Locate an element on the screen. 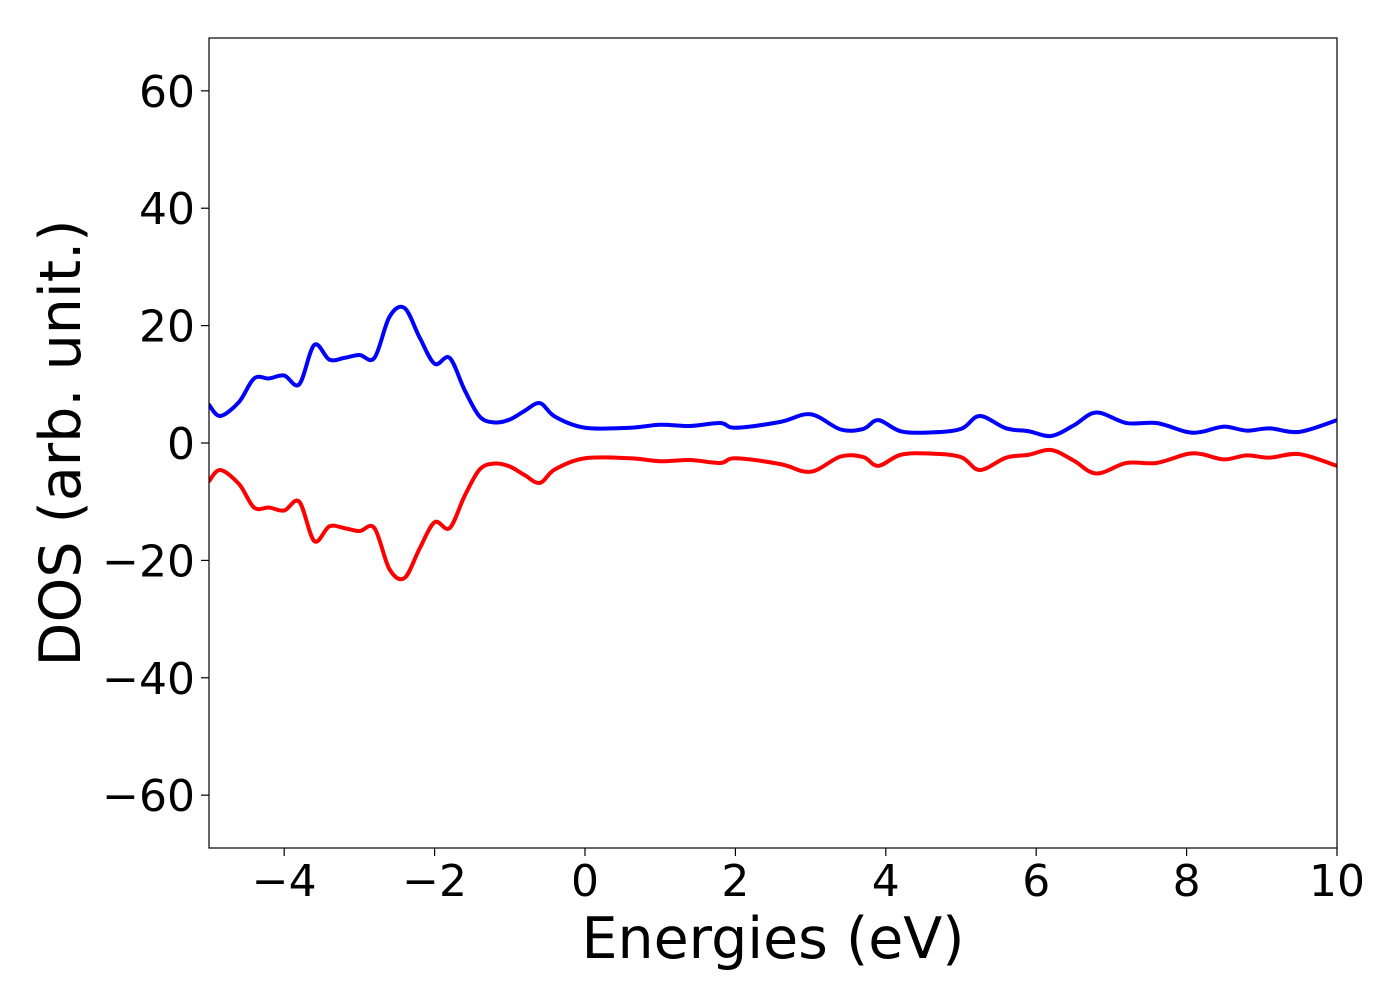 The height and width of the screenshot is (1000, 1400). y-tick-label: 40 is located at coordinates (167, 209).